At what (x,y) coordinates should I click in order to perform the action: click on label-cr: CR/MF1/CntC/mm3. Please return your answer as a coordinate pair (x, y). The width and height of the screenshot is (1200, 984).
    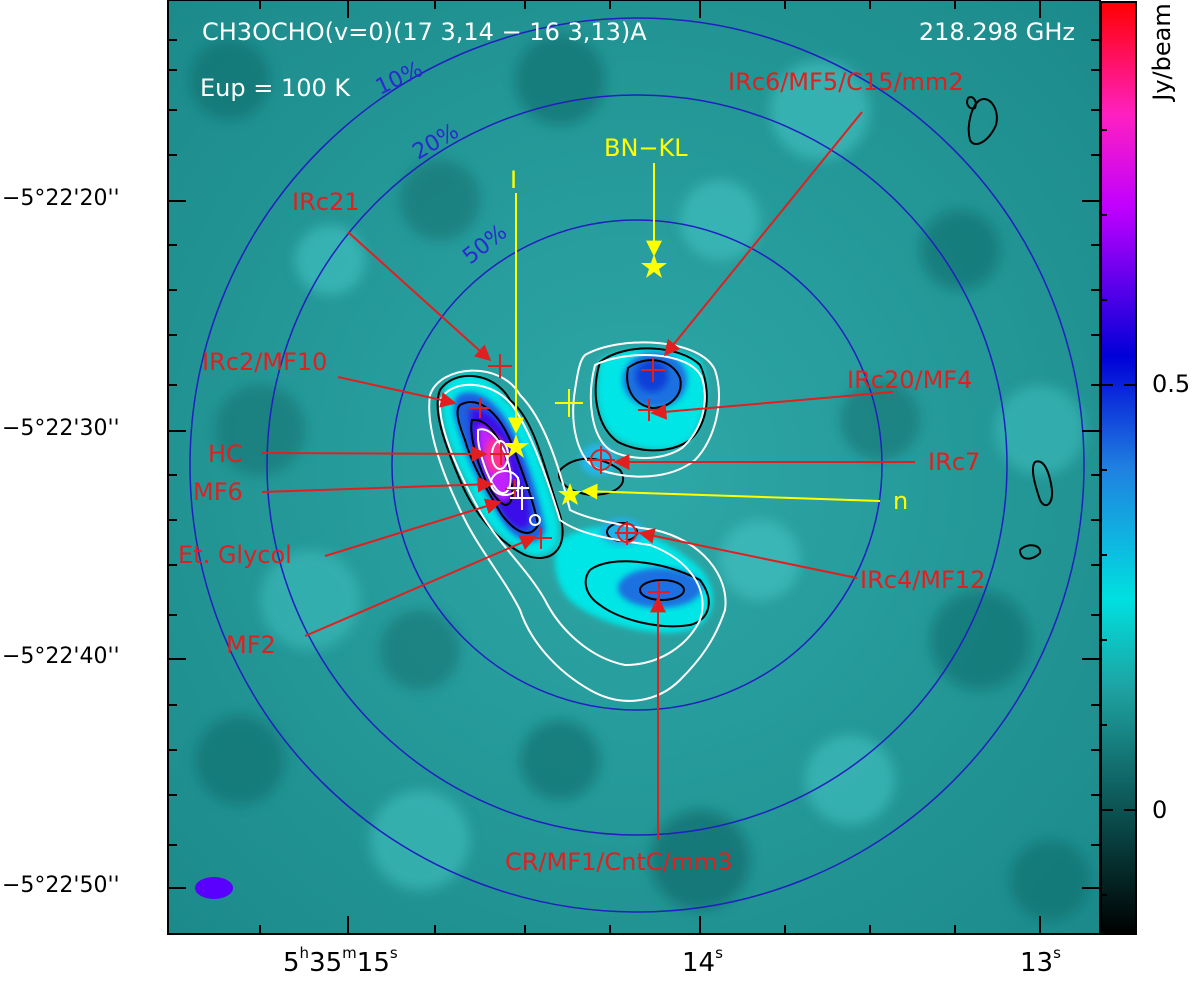
    Looking at the image, I should click on (619, 862).